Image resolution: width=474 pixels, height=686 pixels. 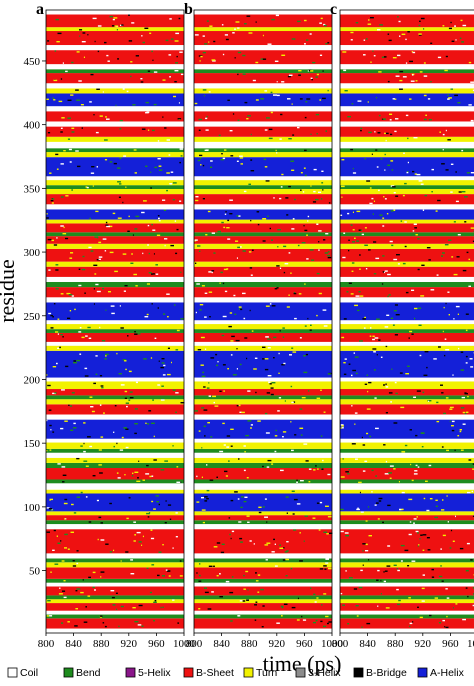 What do you see at coordinates (423, 644) in the screenshot?
I see `x-tick-label-c-920: 920` at bounding box center [423, 644].